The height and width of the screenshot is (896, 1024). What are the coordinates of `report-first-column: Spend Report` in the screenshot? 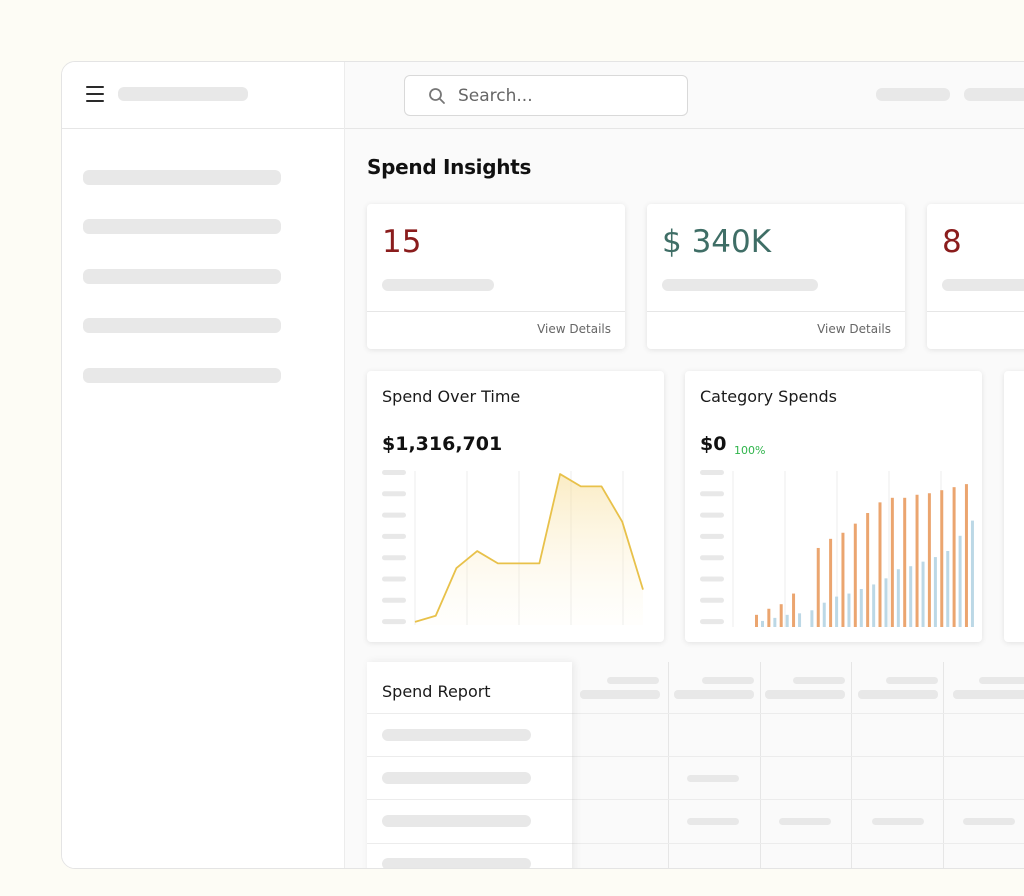 It's located at (469, 765).